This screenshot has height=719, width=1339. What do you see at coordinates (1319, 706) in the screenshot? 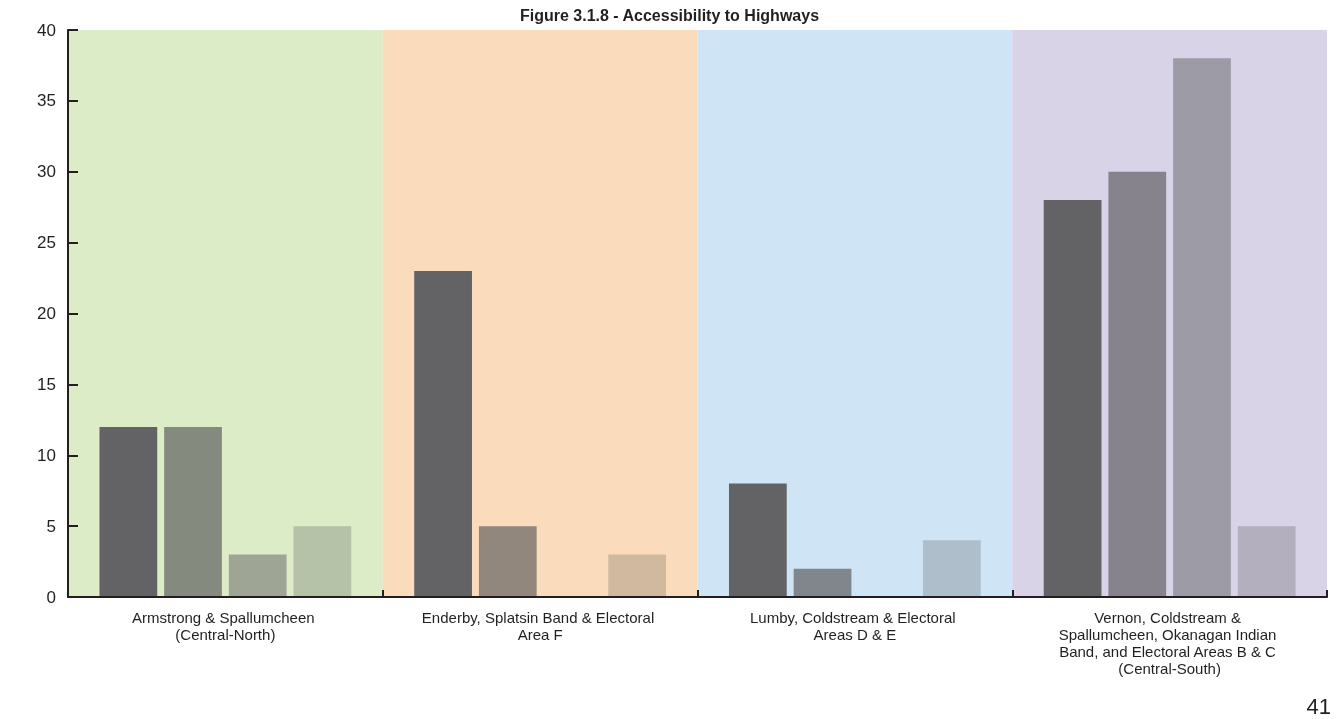
I see `text: 41` at bounding box center [1319, 706].